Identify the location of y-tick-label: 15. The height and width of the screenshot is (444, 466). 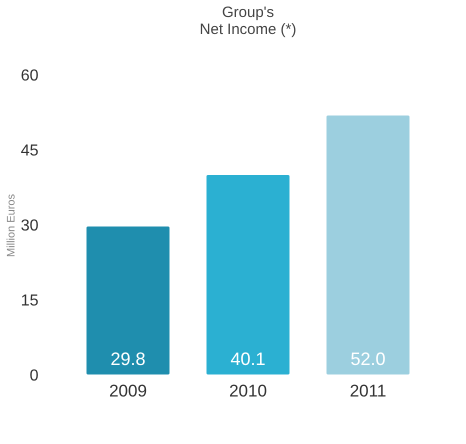
(29, 301).